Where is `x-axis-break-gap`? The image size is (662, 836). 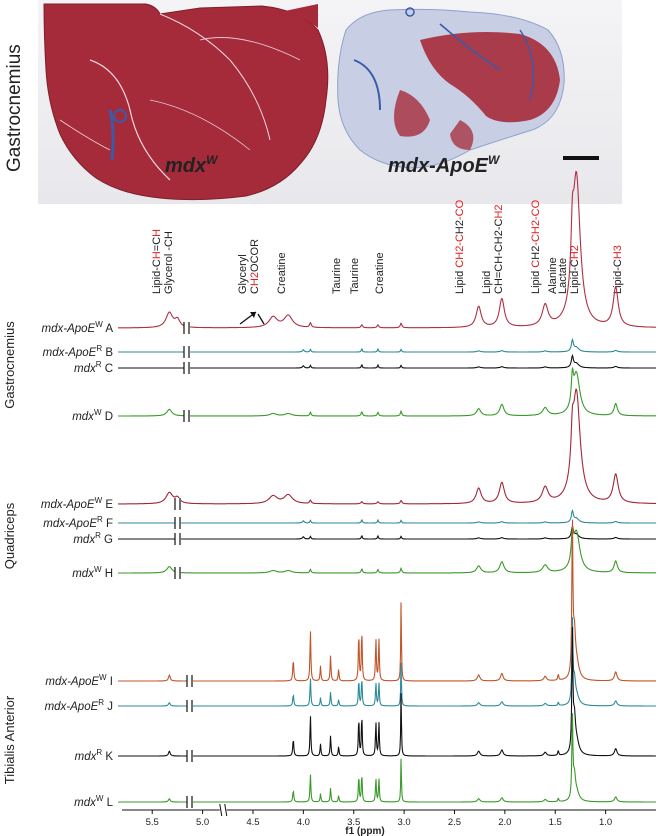
x-axis-break-gap is located at coordinates (223, 810).